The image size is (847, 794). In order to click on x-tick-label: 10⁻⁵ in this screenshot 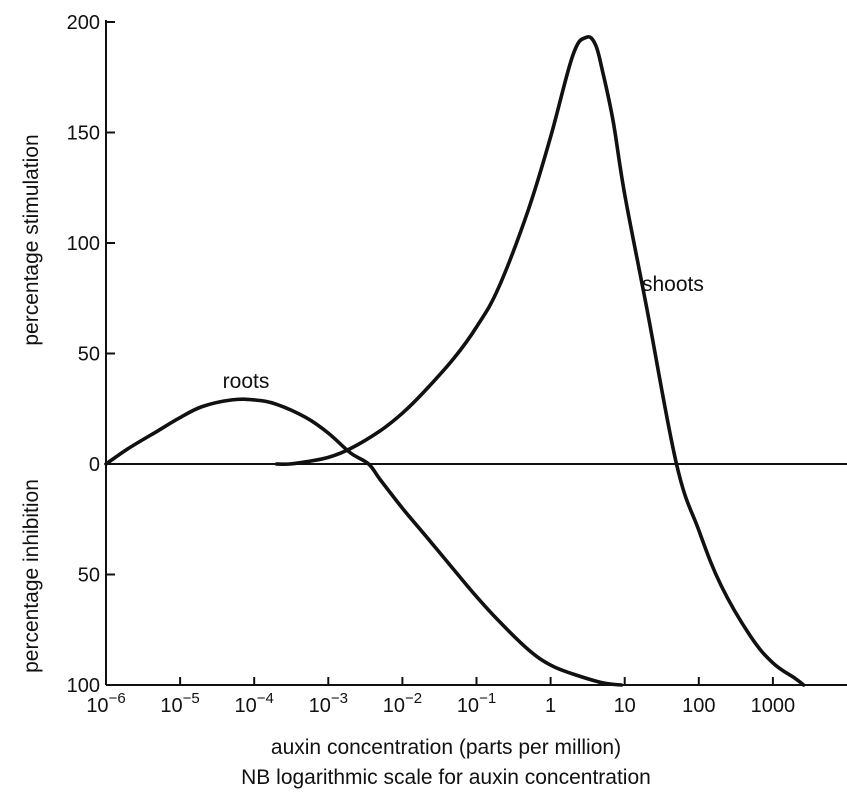, I will do `click(179, 703)`.